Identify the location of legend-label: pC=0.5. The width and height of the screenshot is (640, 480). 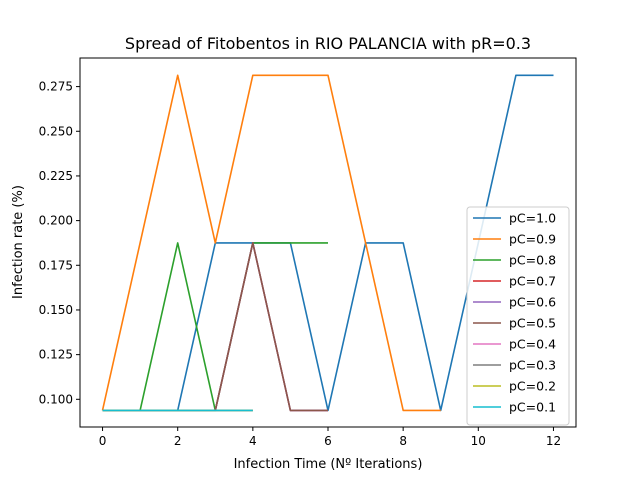
(532, 323).